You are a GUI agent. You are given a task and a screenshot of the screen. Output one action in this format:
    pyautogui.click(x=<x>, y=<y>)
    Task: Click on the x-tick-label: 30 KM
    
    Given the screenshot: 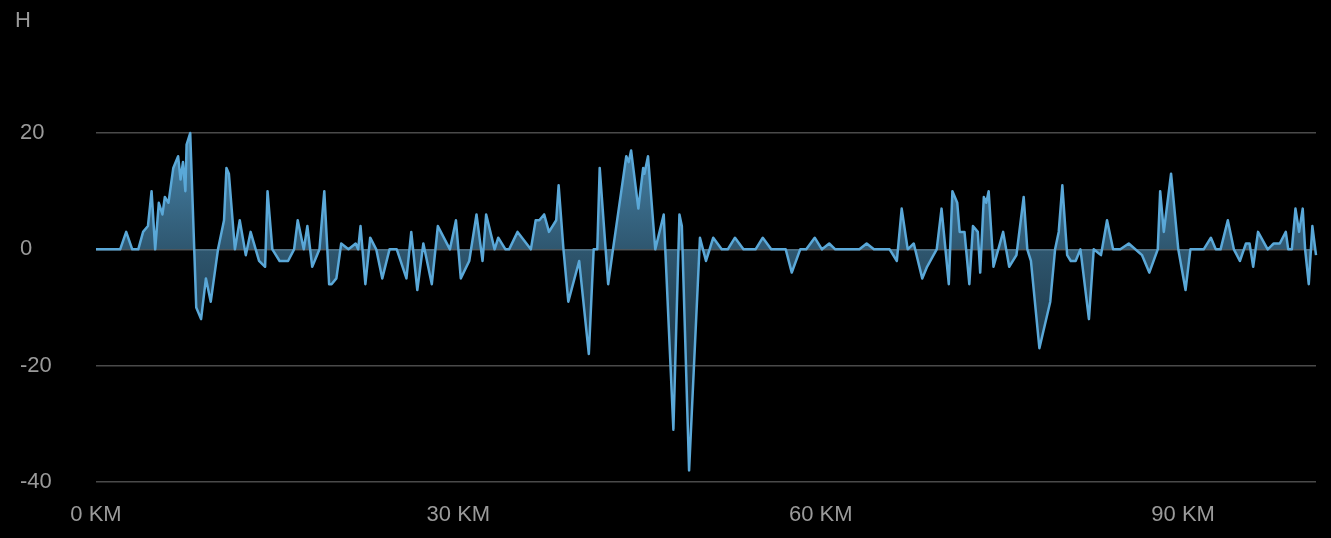 What is the action you would take?
    pyautogui.click(x=458, y=514)
    